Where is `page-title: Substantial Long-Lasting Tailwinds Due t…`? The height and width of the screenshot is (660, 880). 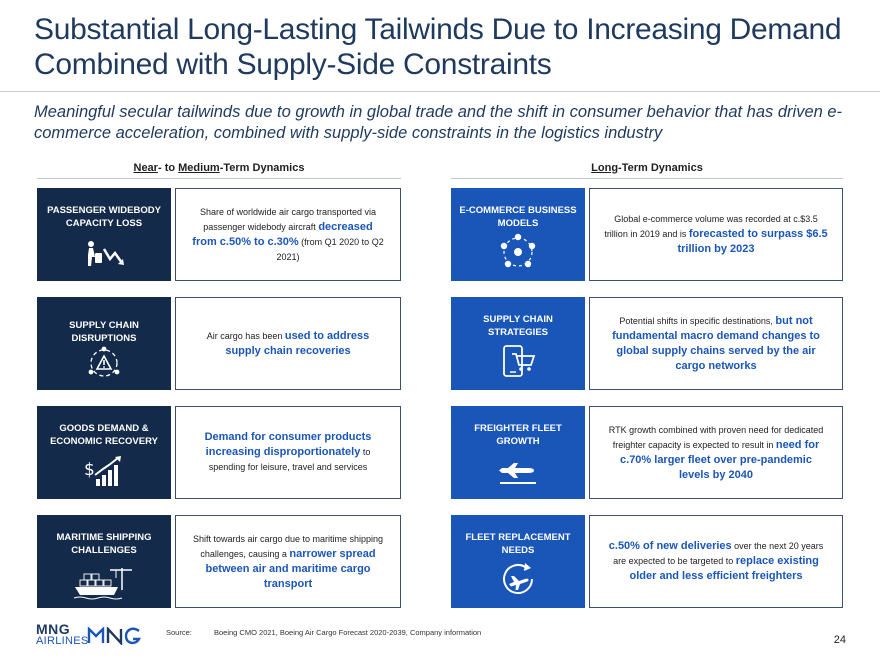
page-title: Substantial Long-Lasting Tailwinds Due t… is located at coordinates (438, 47).